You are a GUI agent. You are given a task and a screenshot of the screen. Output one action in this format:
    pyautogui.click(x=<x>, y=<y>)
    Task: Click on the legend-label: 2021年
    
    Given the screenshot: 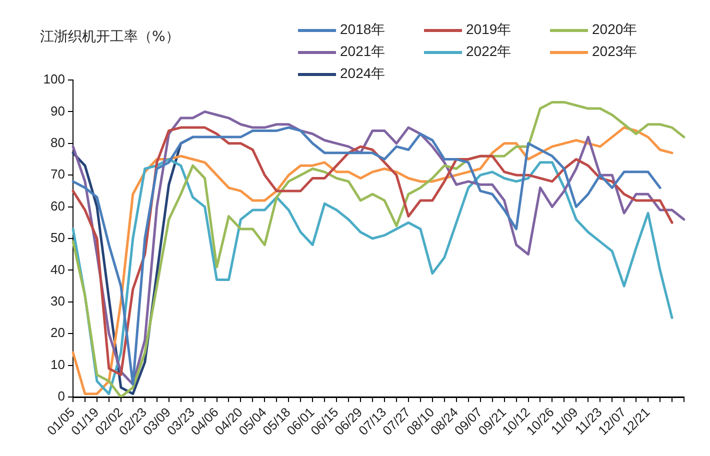 What is the action you would take?
    pyautogui.click(x=363, y=52)
    